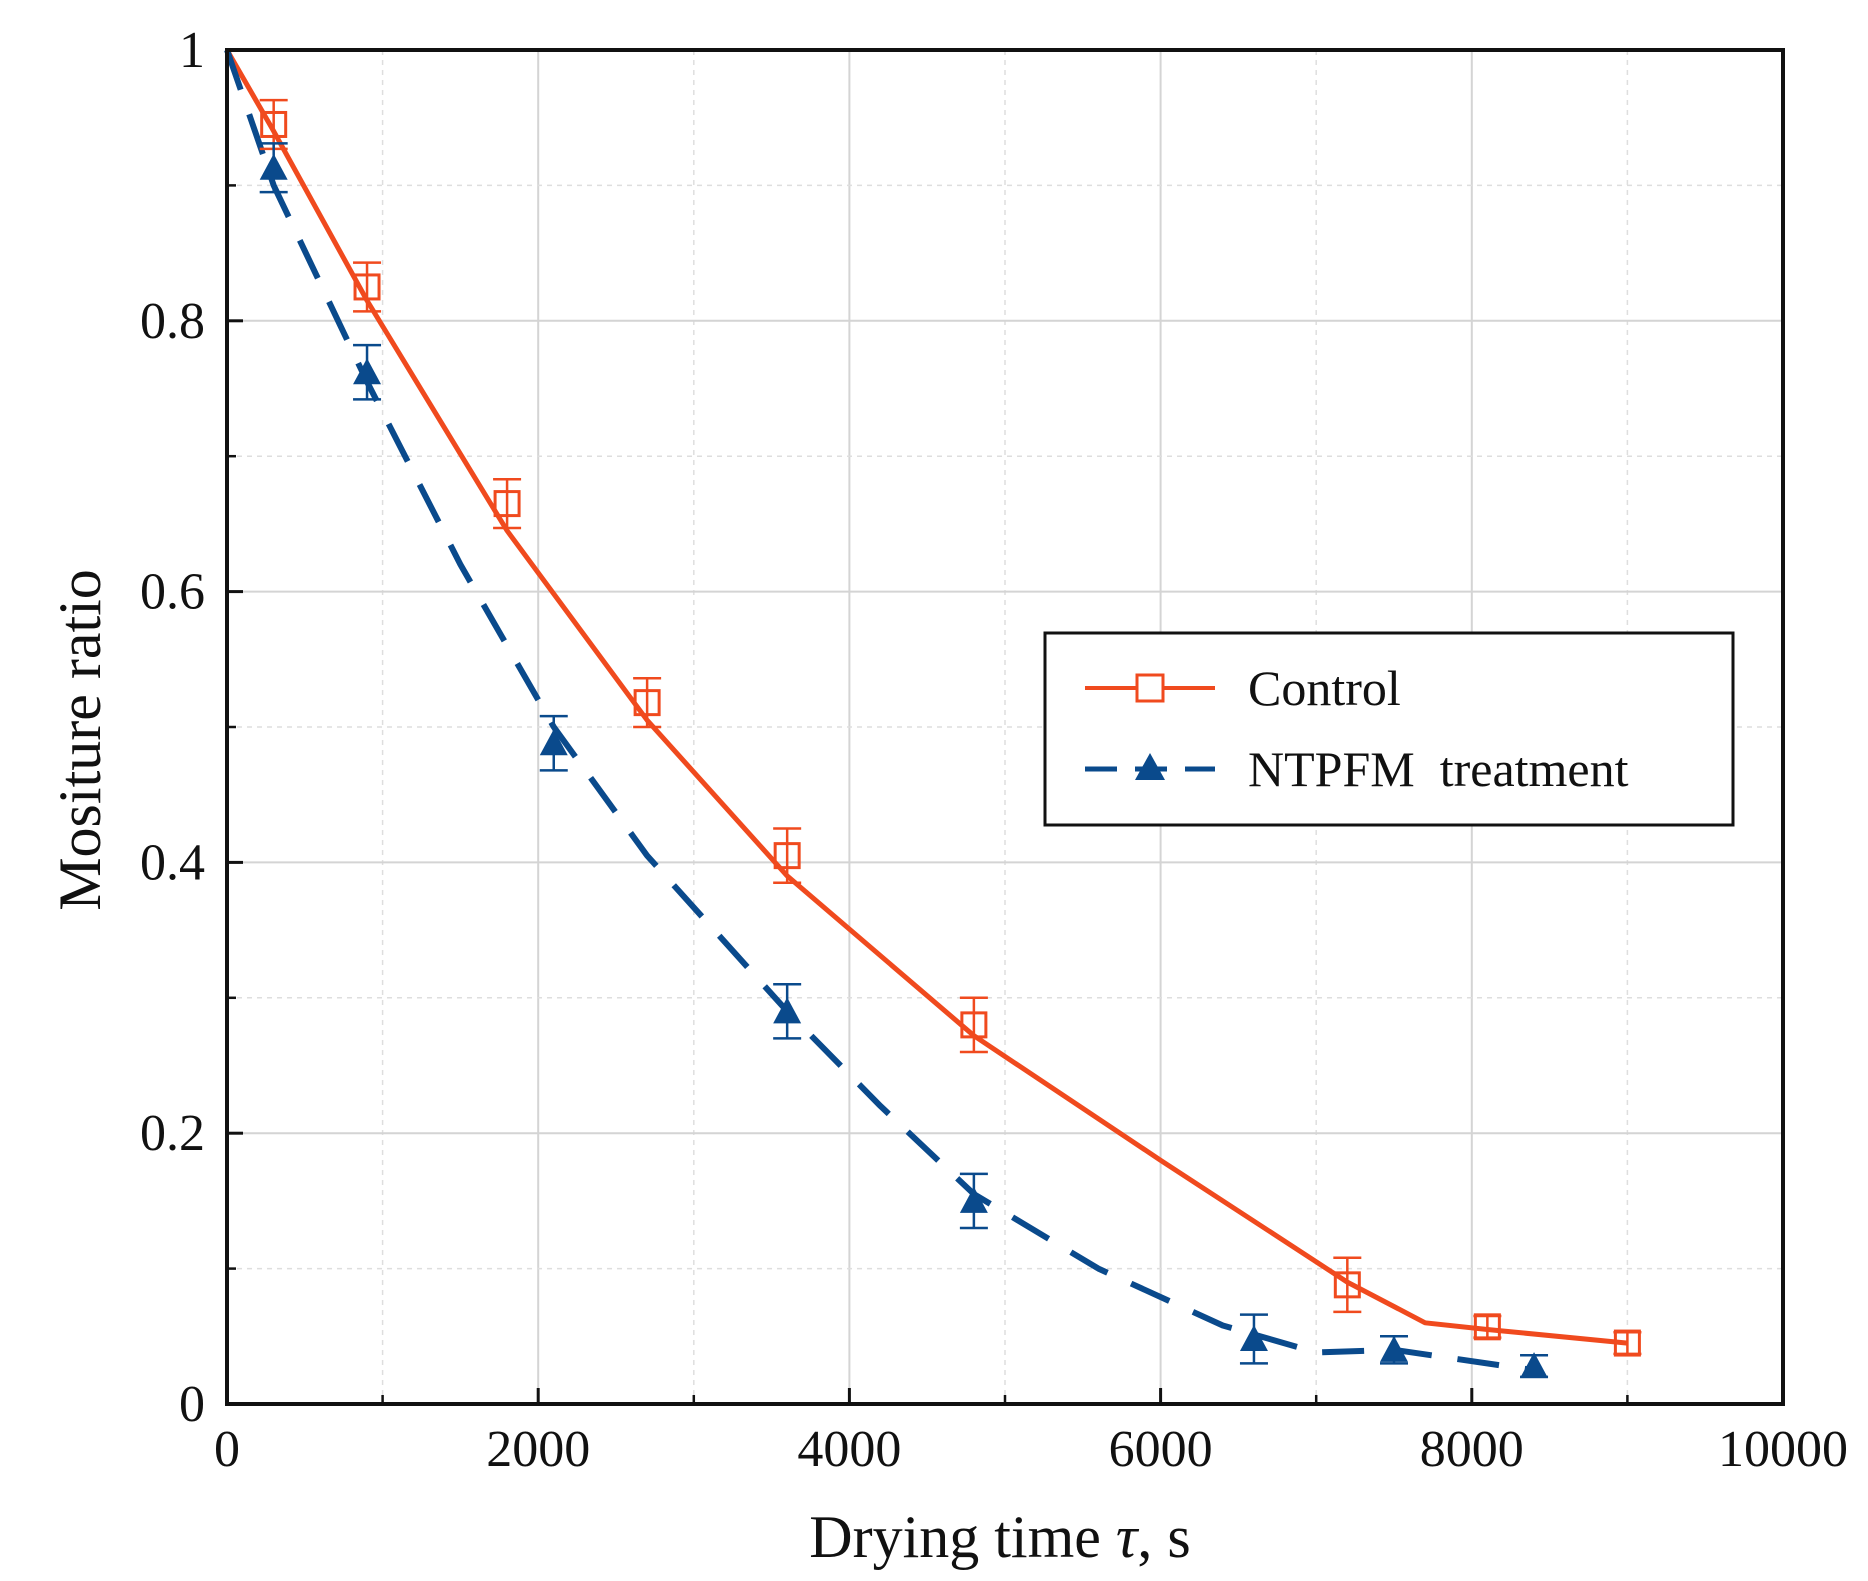 This screenshot has width=1868, height=1581. Describe the element at coordinates (1438, 769) in the screenshot. I see `legend-ntpfm-label: NTPFM treatment` at that location.